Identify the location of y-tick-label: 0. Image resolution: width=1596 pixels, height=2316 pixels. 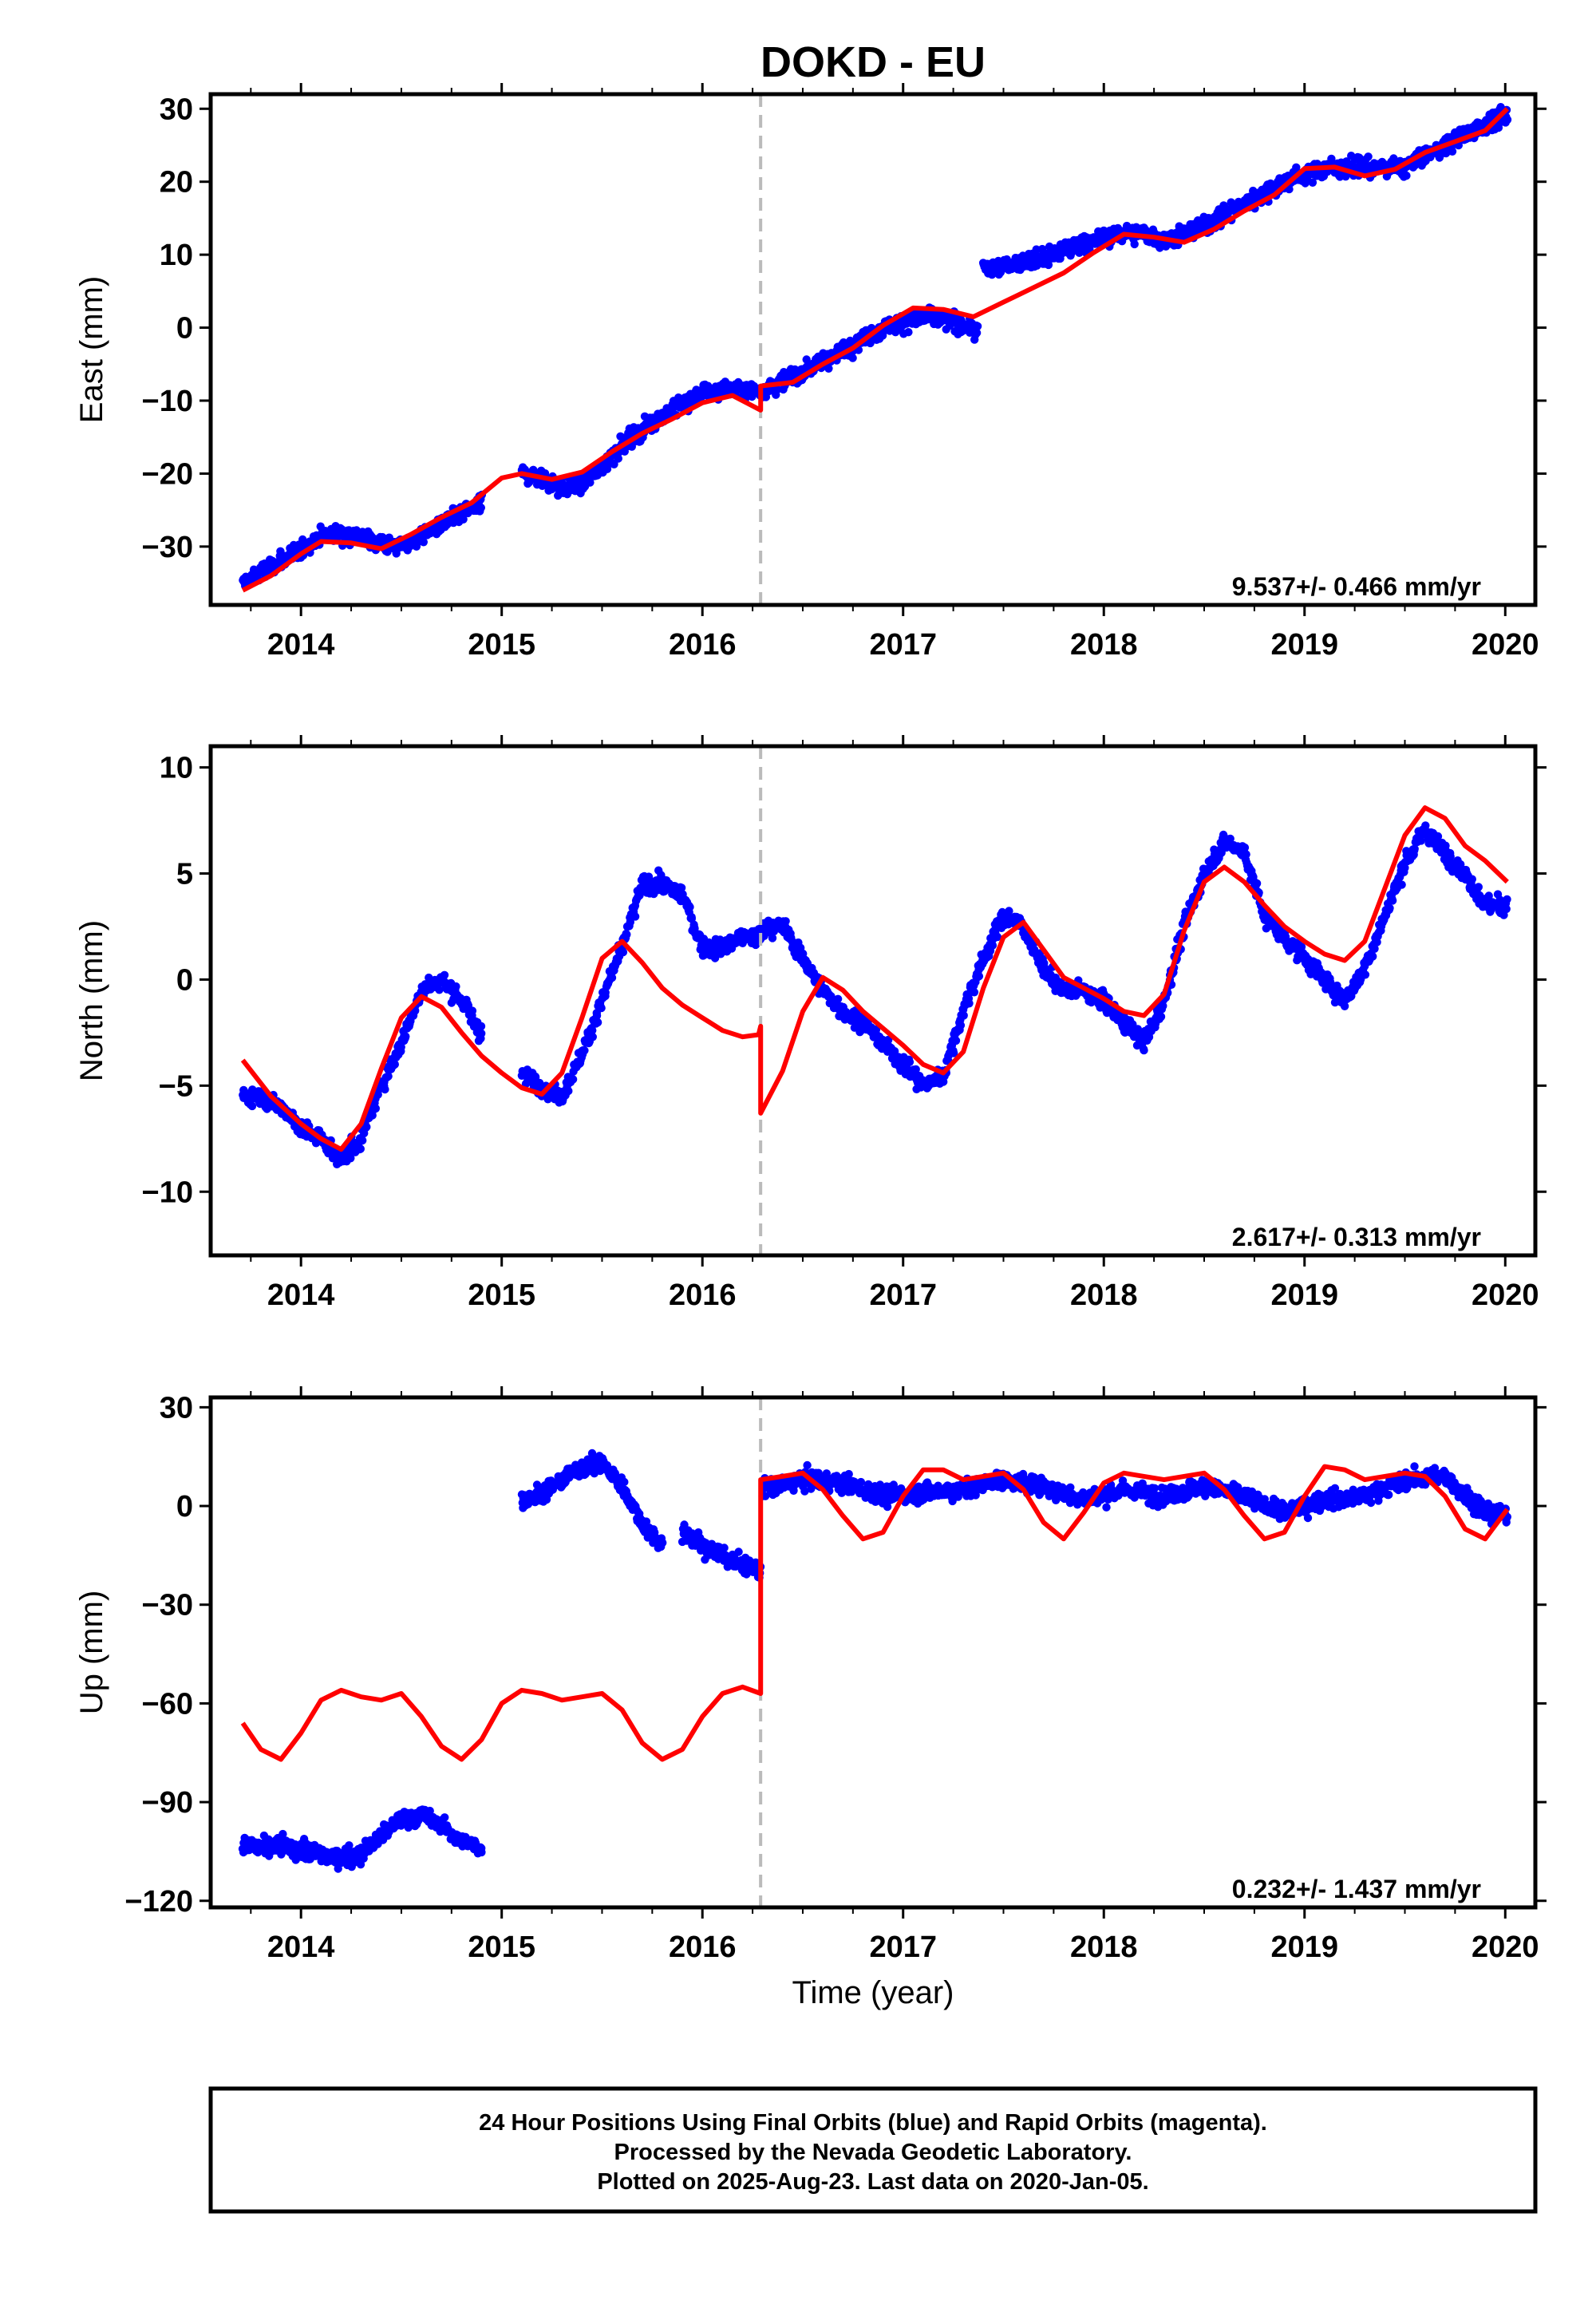
(184, 329).